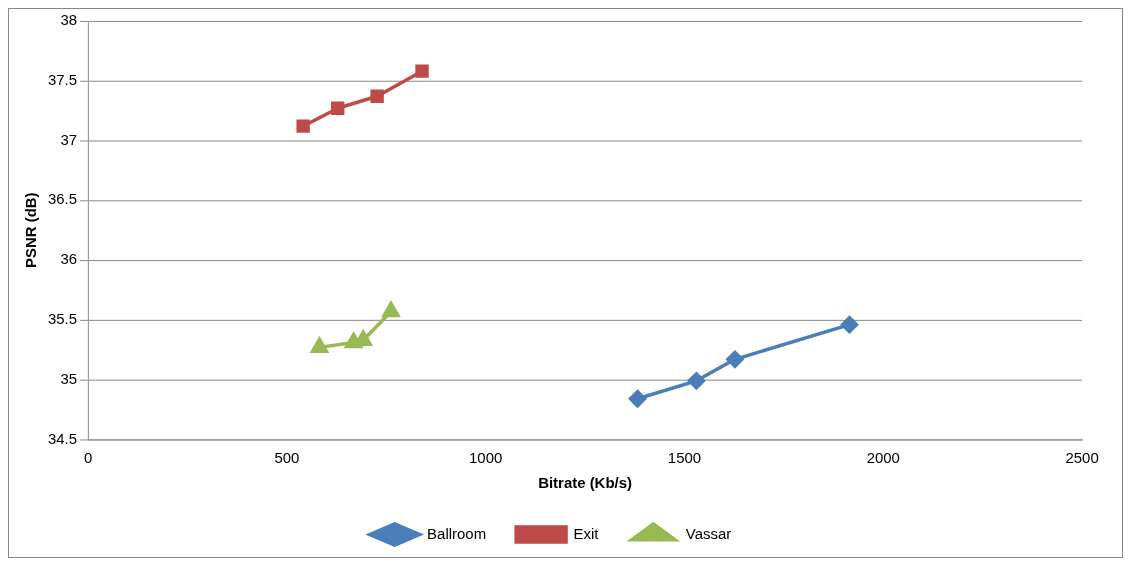  Describe the element at coordinates (287, 458) in the screenshot. I see `x-tick-label: 500` at that location.